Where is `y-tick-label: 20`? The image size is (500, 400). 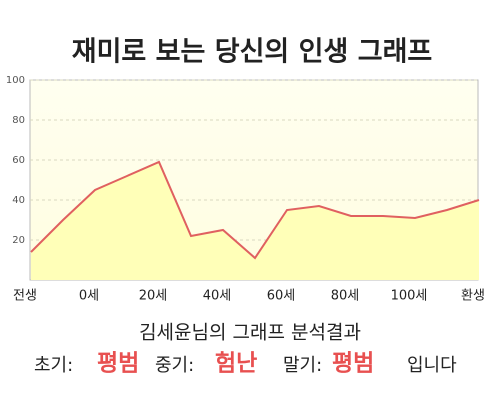 y-tick-label: 20 is located at coordinates (18, 240).